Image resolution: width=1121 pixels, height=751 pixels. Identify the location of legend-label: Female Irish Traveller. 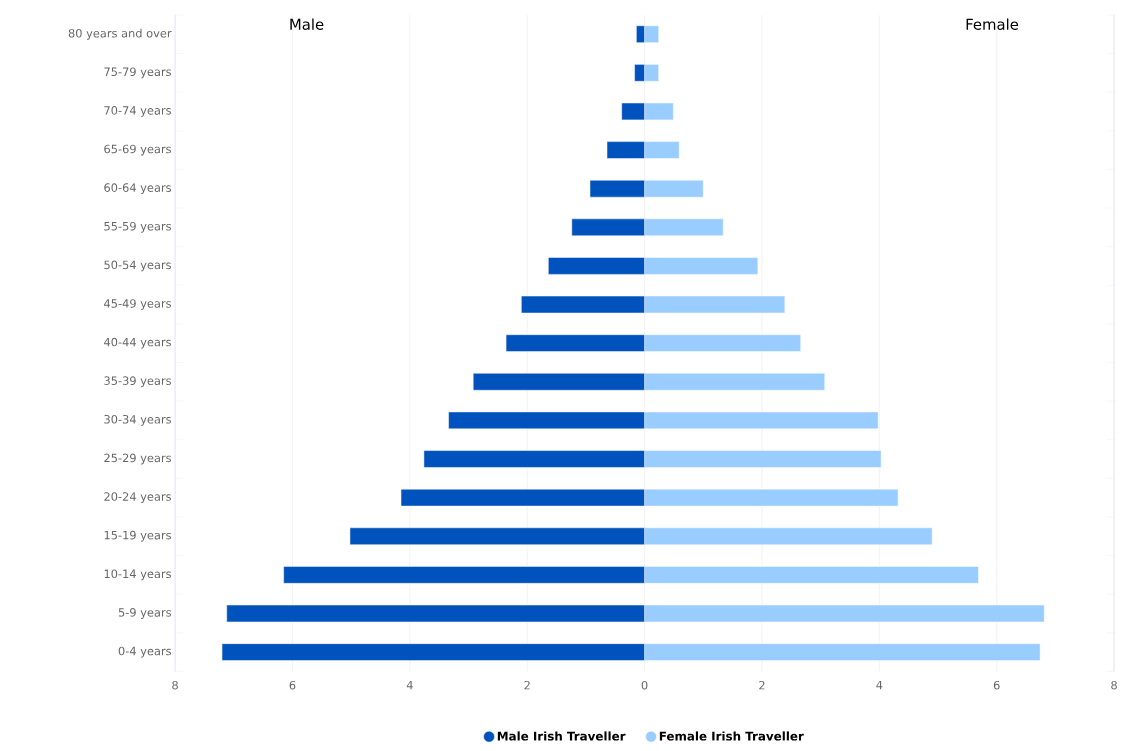
(731, 736).